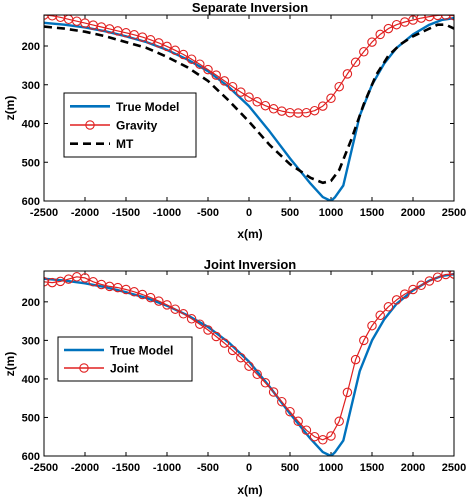 Image resolution: width=474 pixels, height=502 pixels. Describe the element at coordinates (372, 213) in the screenshot. I see `x-tick-label: 1500` at that location.